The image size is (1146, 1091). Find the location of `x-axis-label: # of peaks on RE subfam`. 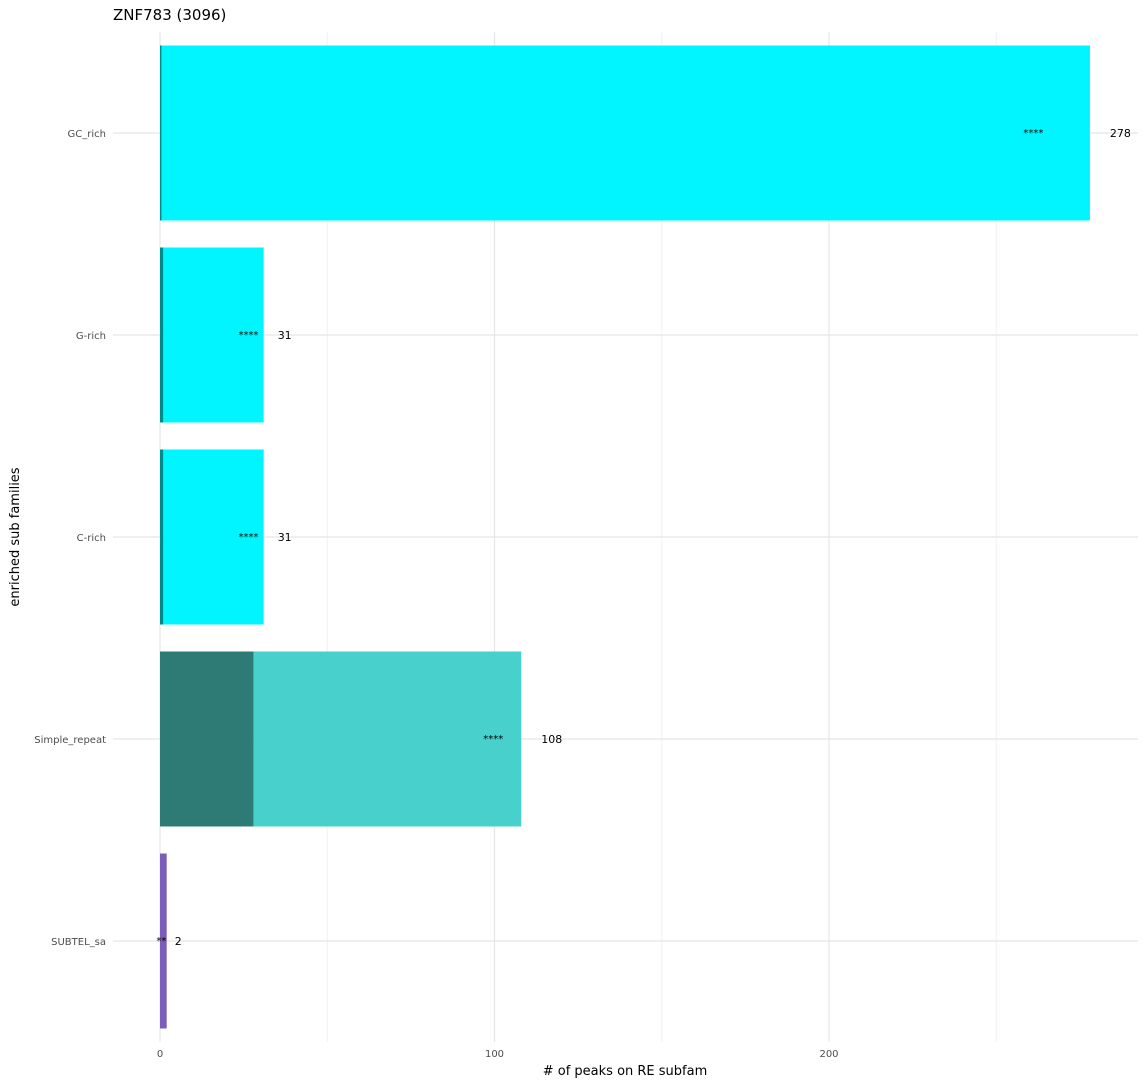

x-axis-label: # of peaks on RE subfam is located at coordinates (625, 1071).